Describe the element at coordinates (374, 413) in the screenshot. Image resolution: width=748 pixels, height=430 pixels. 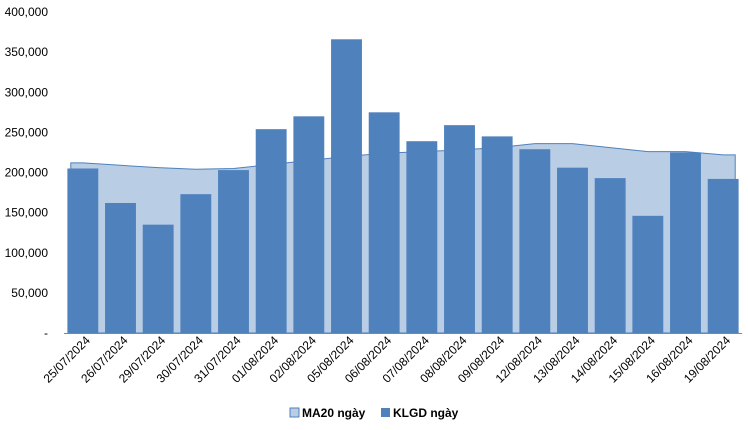
I see `legend: MA20 ngày KLGD ngày` at that location.